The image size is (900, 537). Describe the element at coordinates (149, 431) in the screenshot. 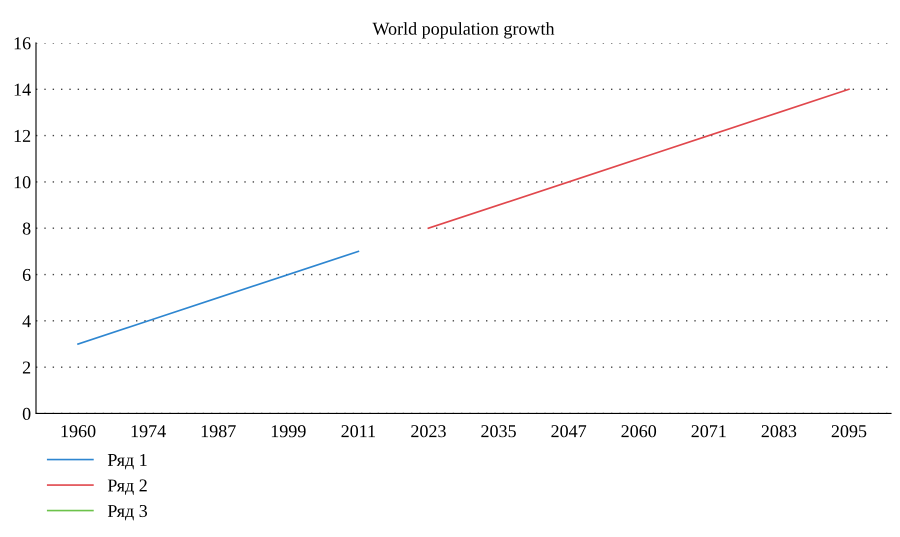

I see `x-tick-label: 1974` at that location.